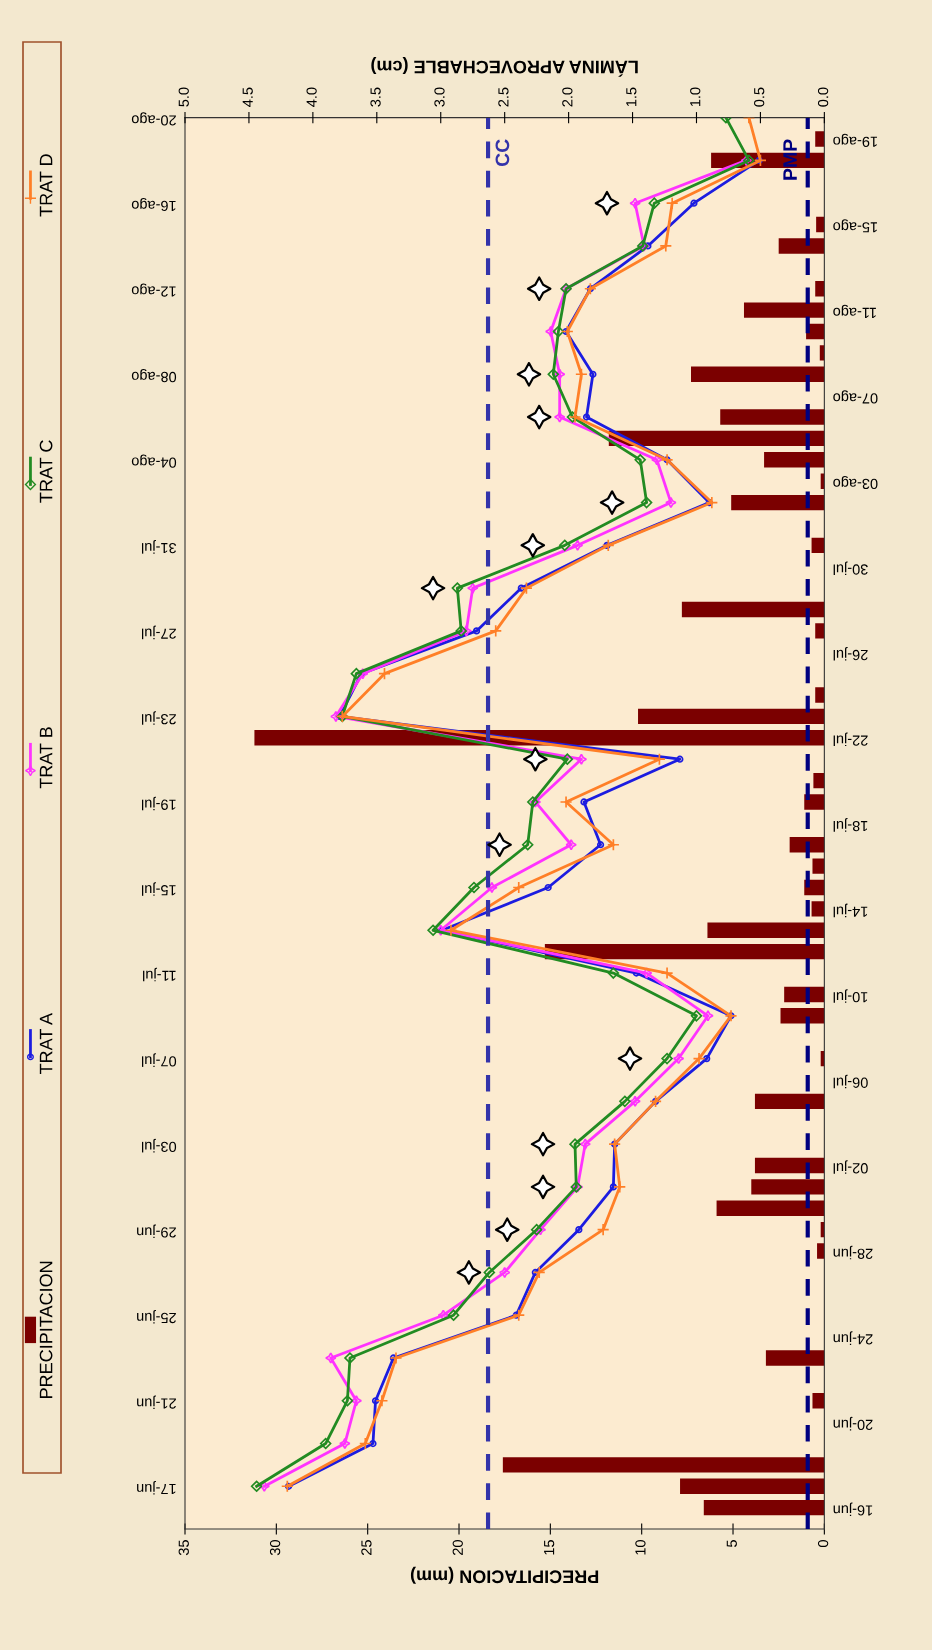  I want to click on x2-tick-label: 3.0, so click(439, 97).